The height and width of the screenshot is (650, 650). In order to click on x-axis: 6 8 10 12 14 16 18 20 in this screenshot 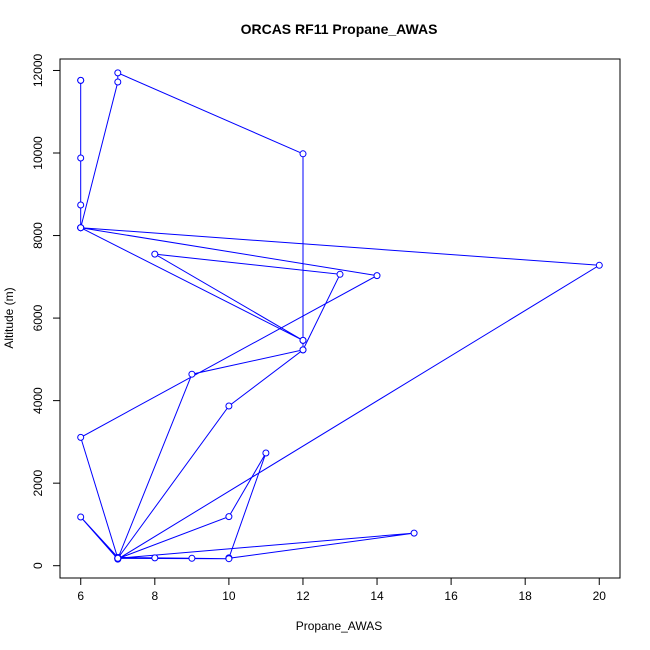, I will do `click(341, 590)`.